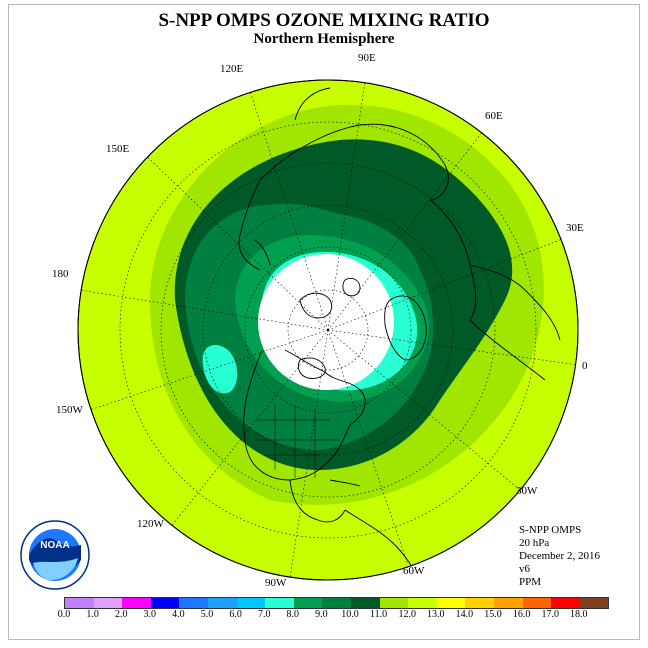 This screenshot has height=648, width=648. What do you see at coordinates (288, 207) in the screenshot?
I see `meridian-120e` at bounding box center [288, 207].